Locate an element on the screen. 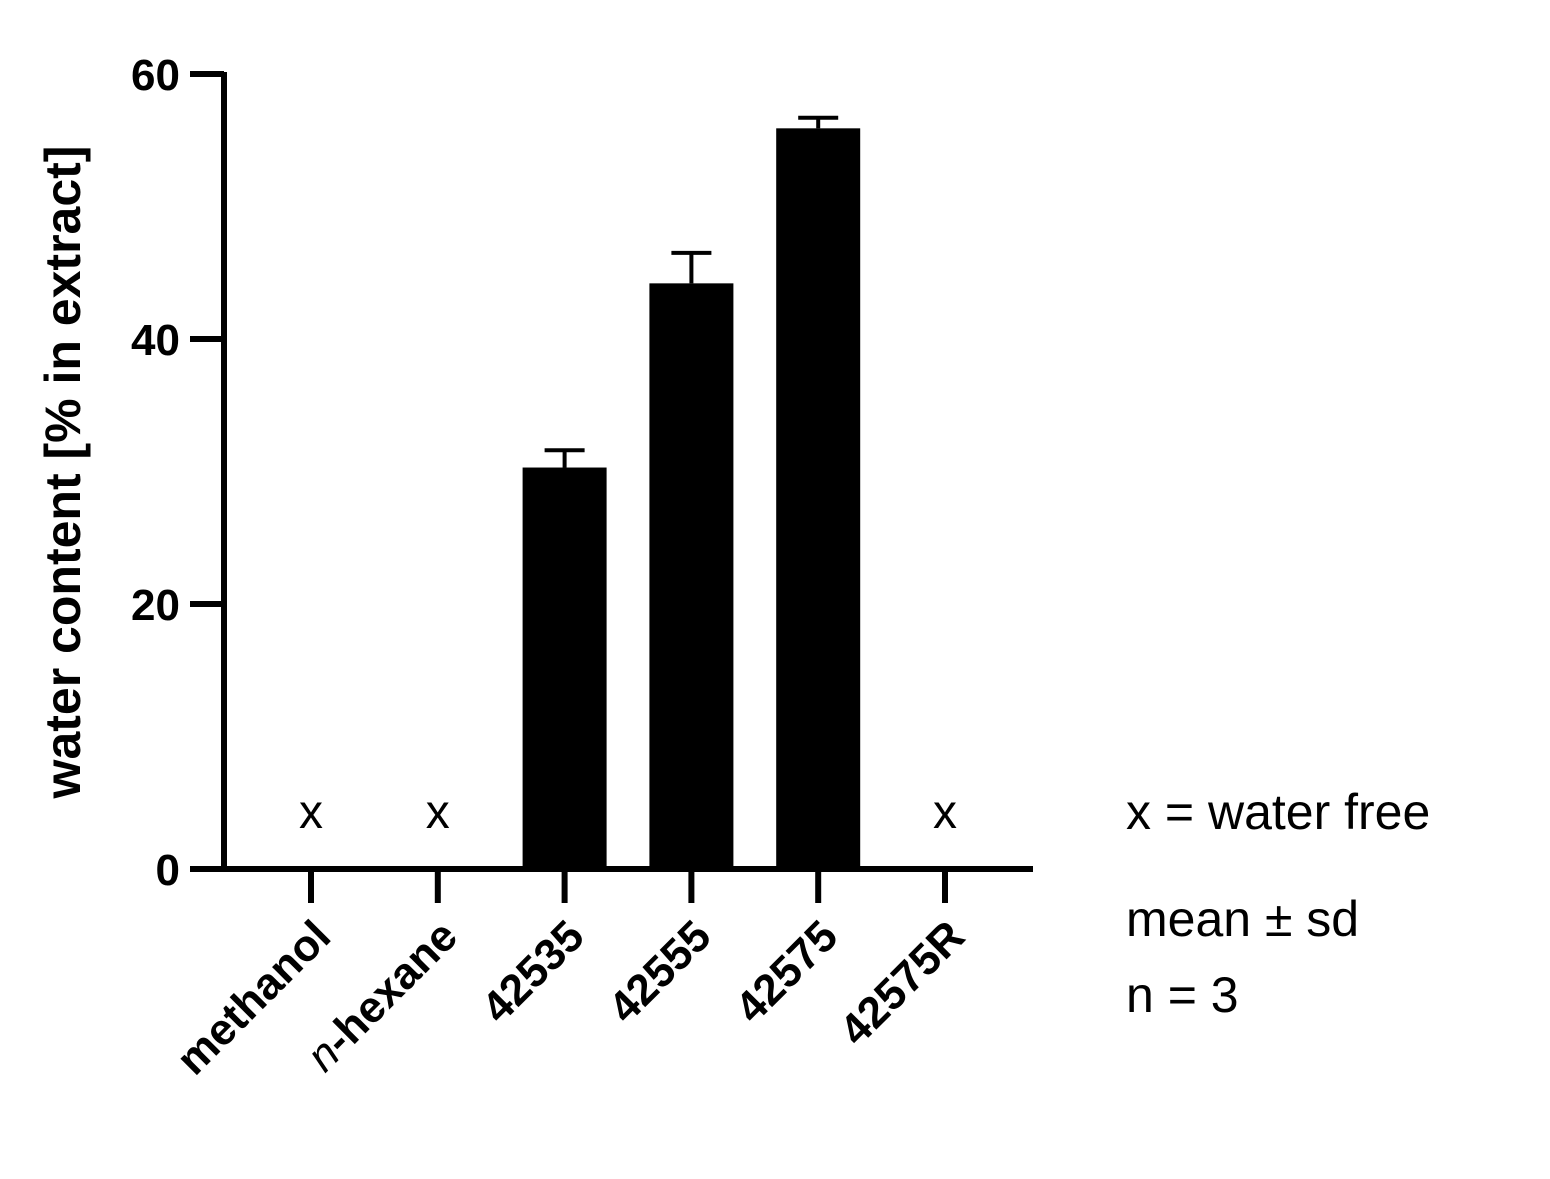 This screenshot has width=1550, height=1179. marker-legend-note: x = water free is located at coordinates (1278, 812).